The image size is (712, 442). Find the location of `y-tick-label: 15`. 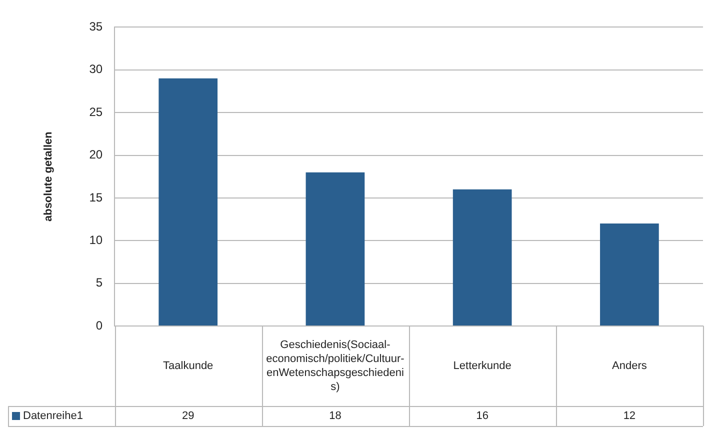

y-tick-label: 15 is located at coordinates (96, 197).